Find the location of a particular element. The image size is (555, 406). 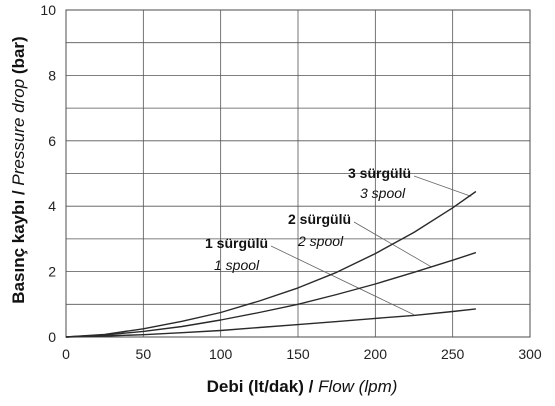

series-label-3: 3 sürgülü is located at coordinates (379, 173).